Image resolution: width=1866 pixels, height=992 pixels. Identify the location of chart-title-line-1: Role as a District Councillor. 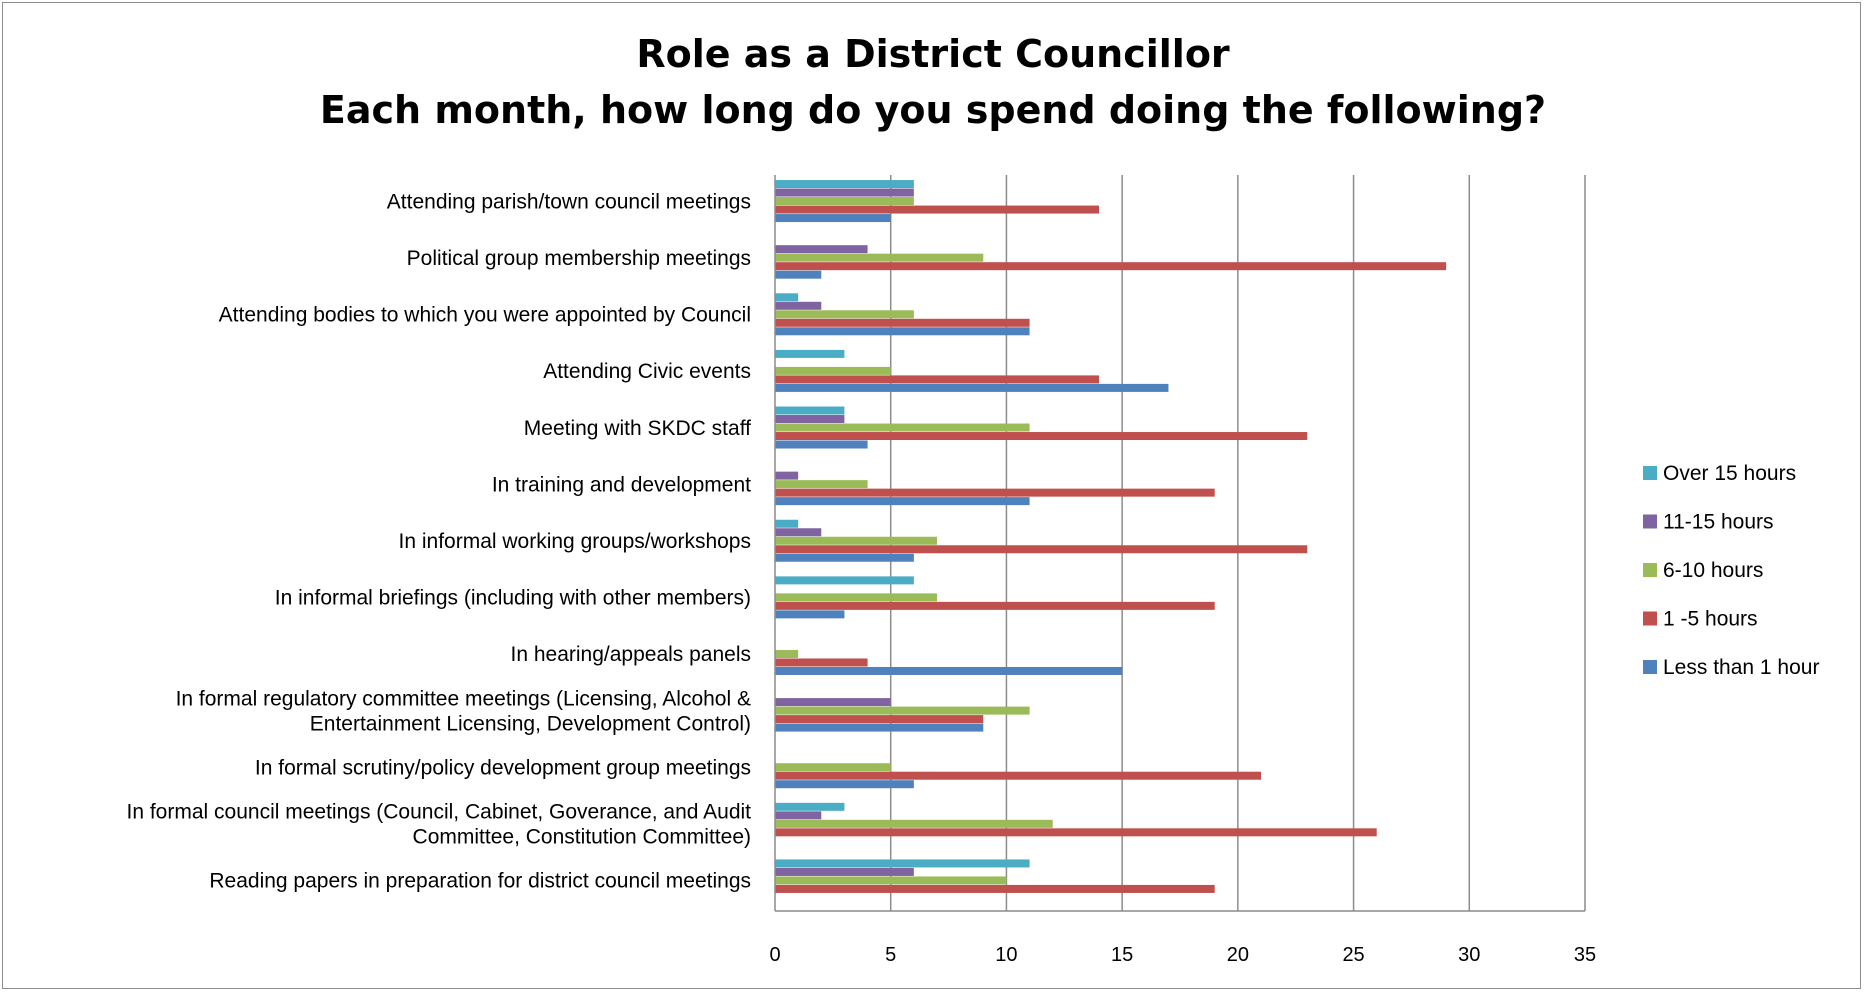
(933, 54).